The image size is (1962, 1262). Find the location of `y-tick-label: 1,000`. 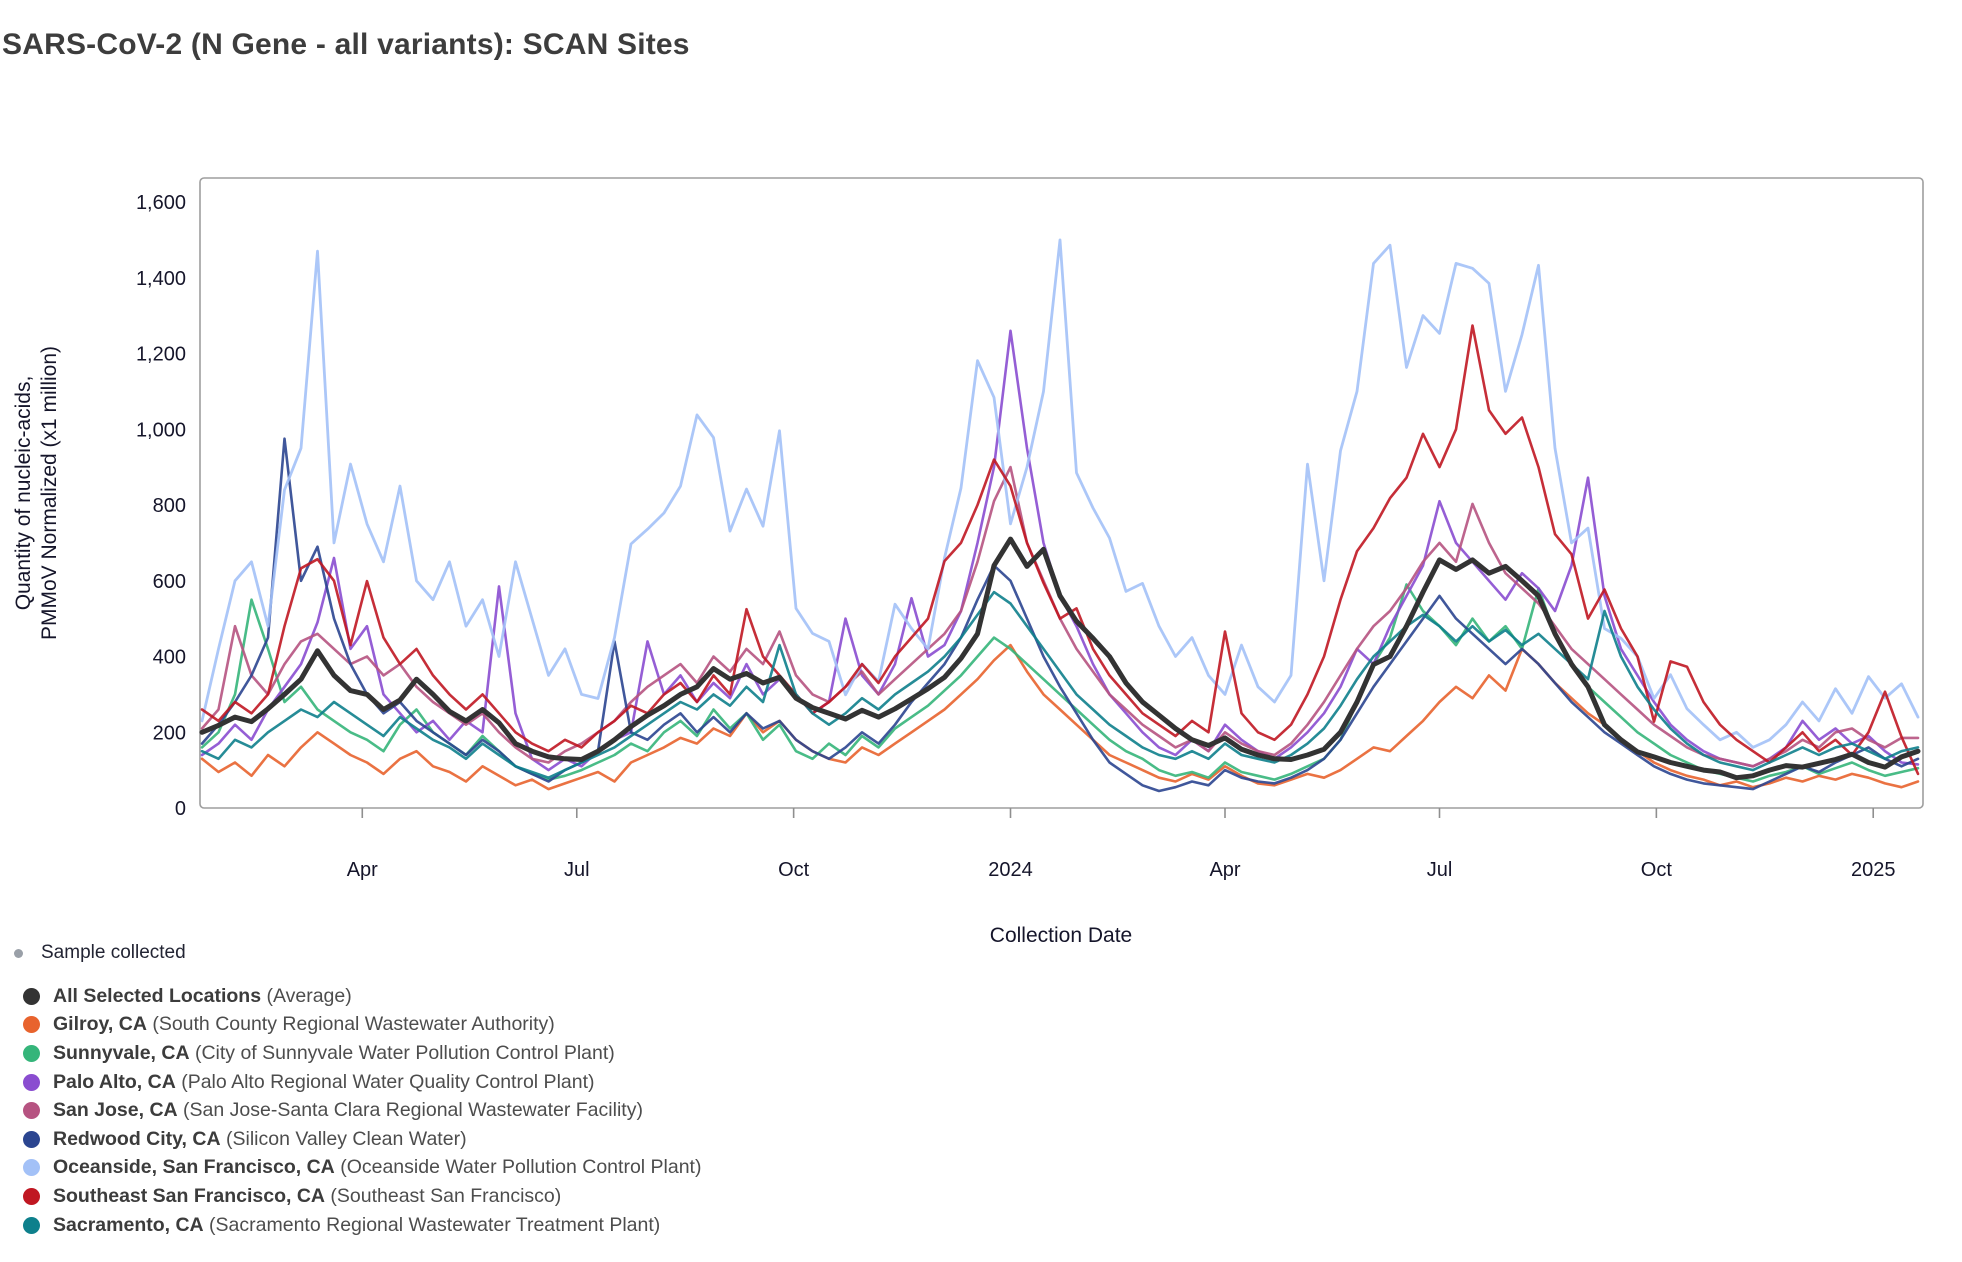

y-tick-label: 1,000 is located at coordinates (161, 430).